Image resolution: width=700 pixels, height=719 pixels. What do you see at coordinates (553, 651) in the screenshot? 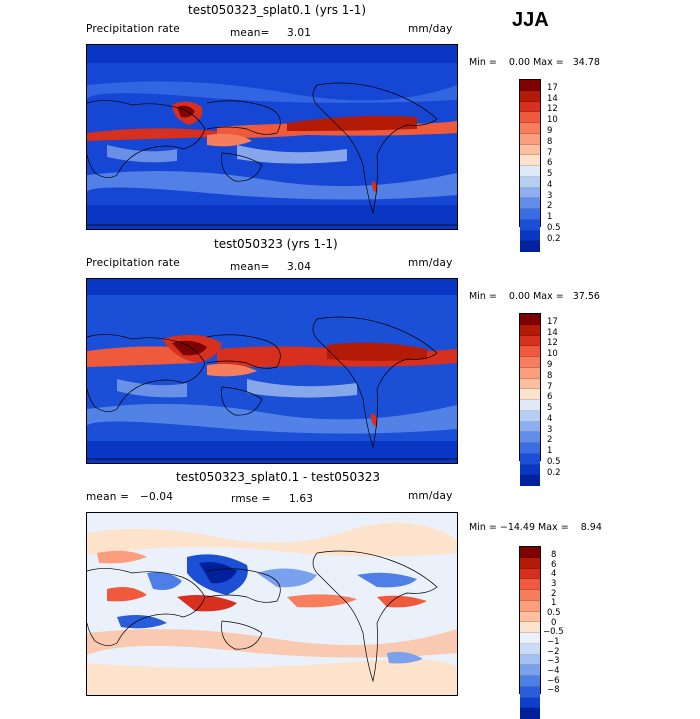
I see `panel-3-colorbar-label: −2` at bounding box center [553, 651].